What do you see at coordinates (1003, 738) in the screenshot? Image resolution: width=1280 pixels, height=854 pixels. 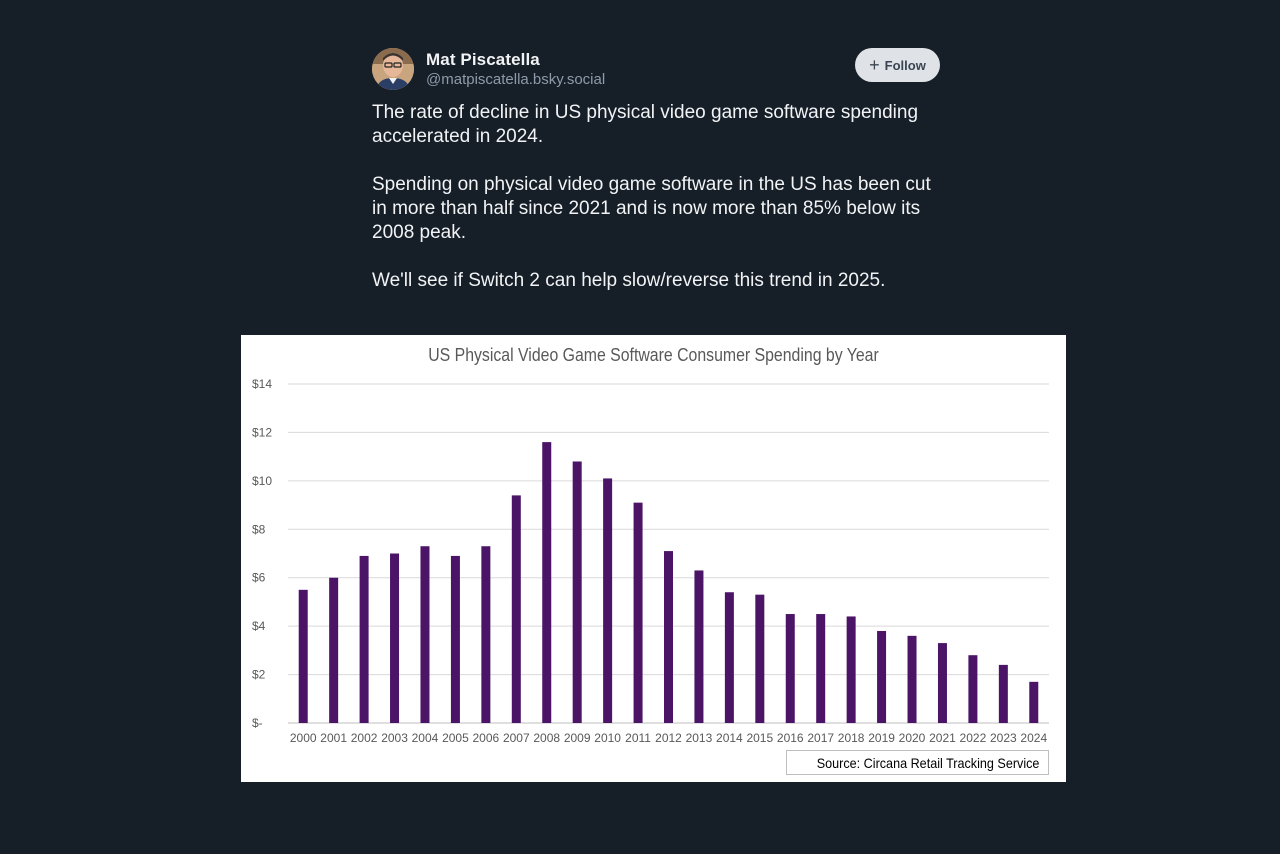 I see `x-tick-label: 2023` at bounding box center [1003, 738].